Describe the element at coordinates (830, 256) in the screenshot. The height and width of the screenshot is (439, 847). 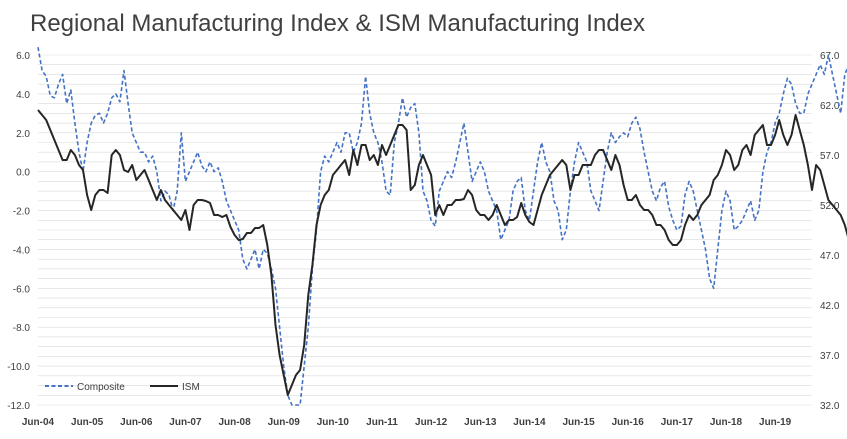
I see `y-right-tick-label: 47.0` at that location.